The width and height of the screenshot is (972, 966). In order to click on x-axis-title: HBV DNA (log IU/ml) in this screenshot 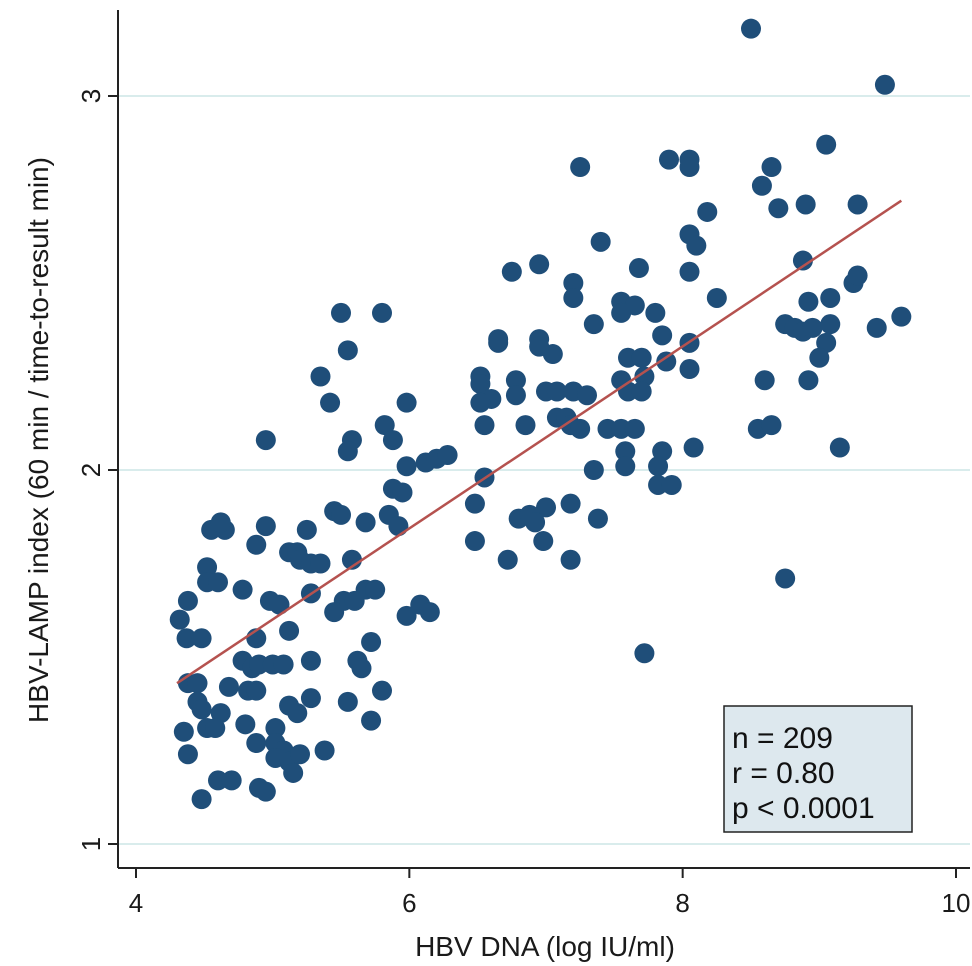, I will do `click(545, 946)`.